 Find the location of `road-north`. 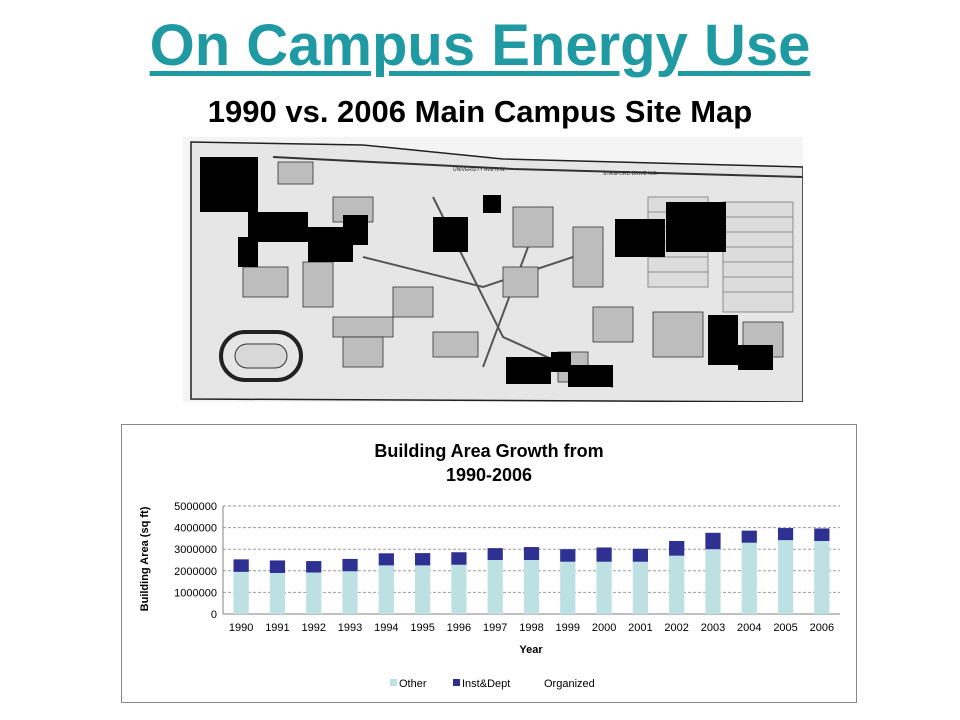

road-north is located at coordinates (537, 167).